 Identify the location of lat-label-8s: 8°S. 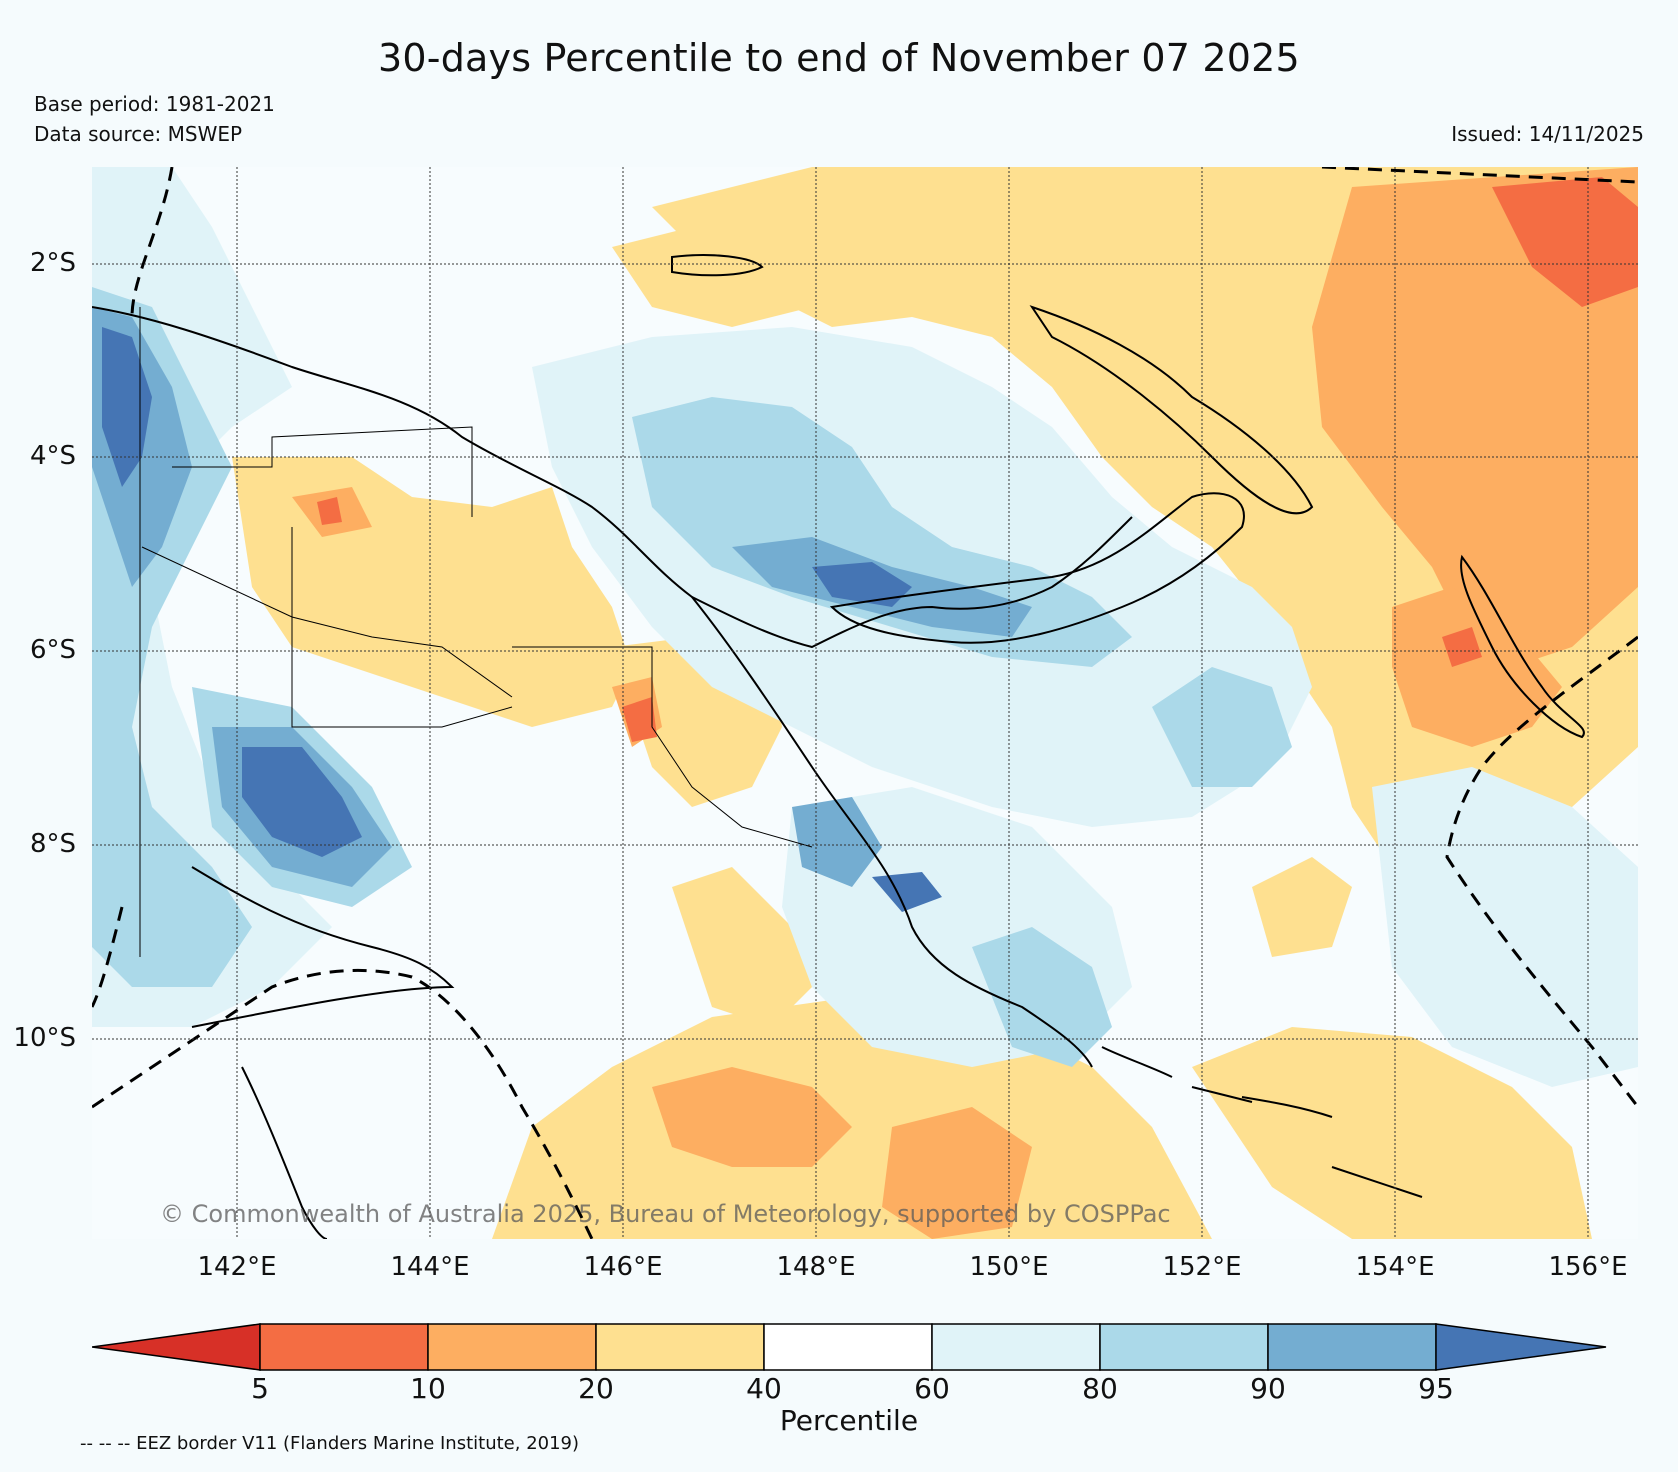
(52, 844).